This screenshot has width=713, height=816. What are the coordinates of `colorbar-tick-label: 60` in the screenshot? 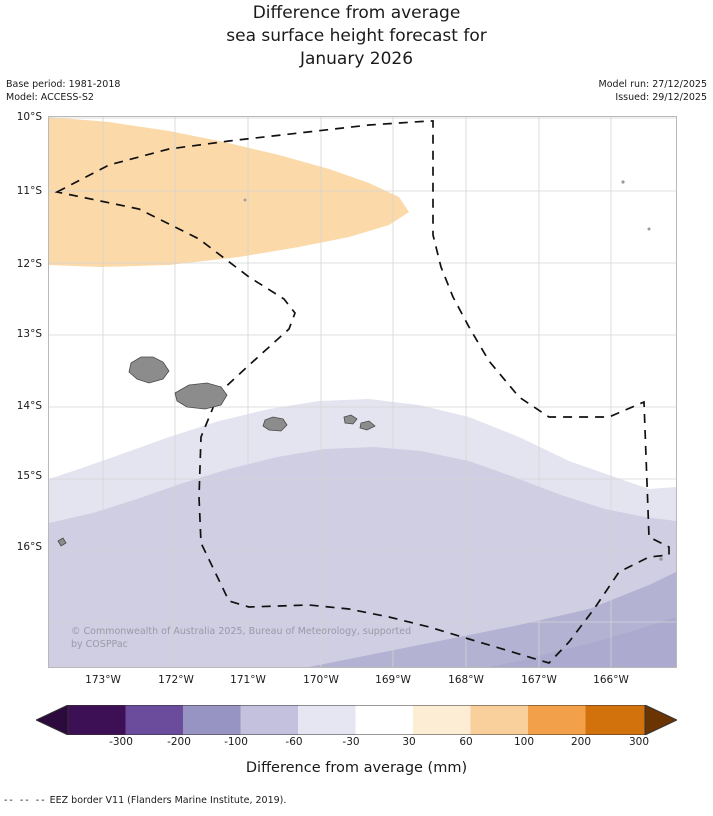 It's located at (466, 742).